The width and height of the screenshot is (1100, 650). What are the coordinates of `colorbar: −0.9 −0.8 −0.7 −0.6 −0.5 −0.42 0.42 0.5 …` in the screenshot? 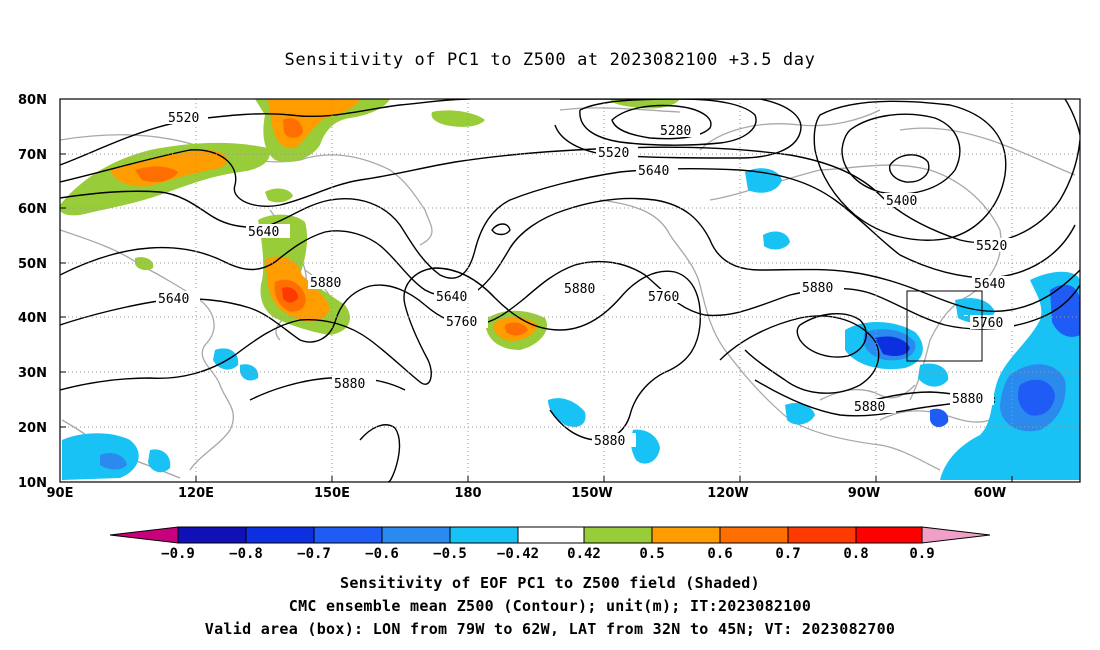 It's located at (550, 544).